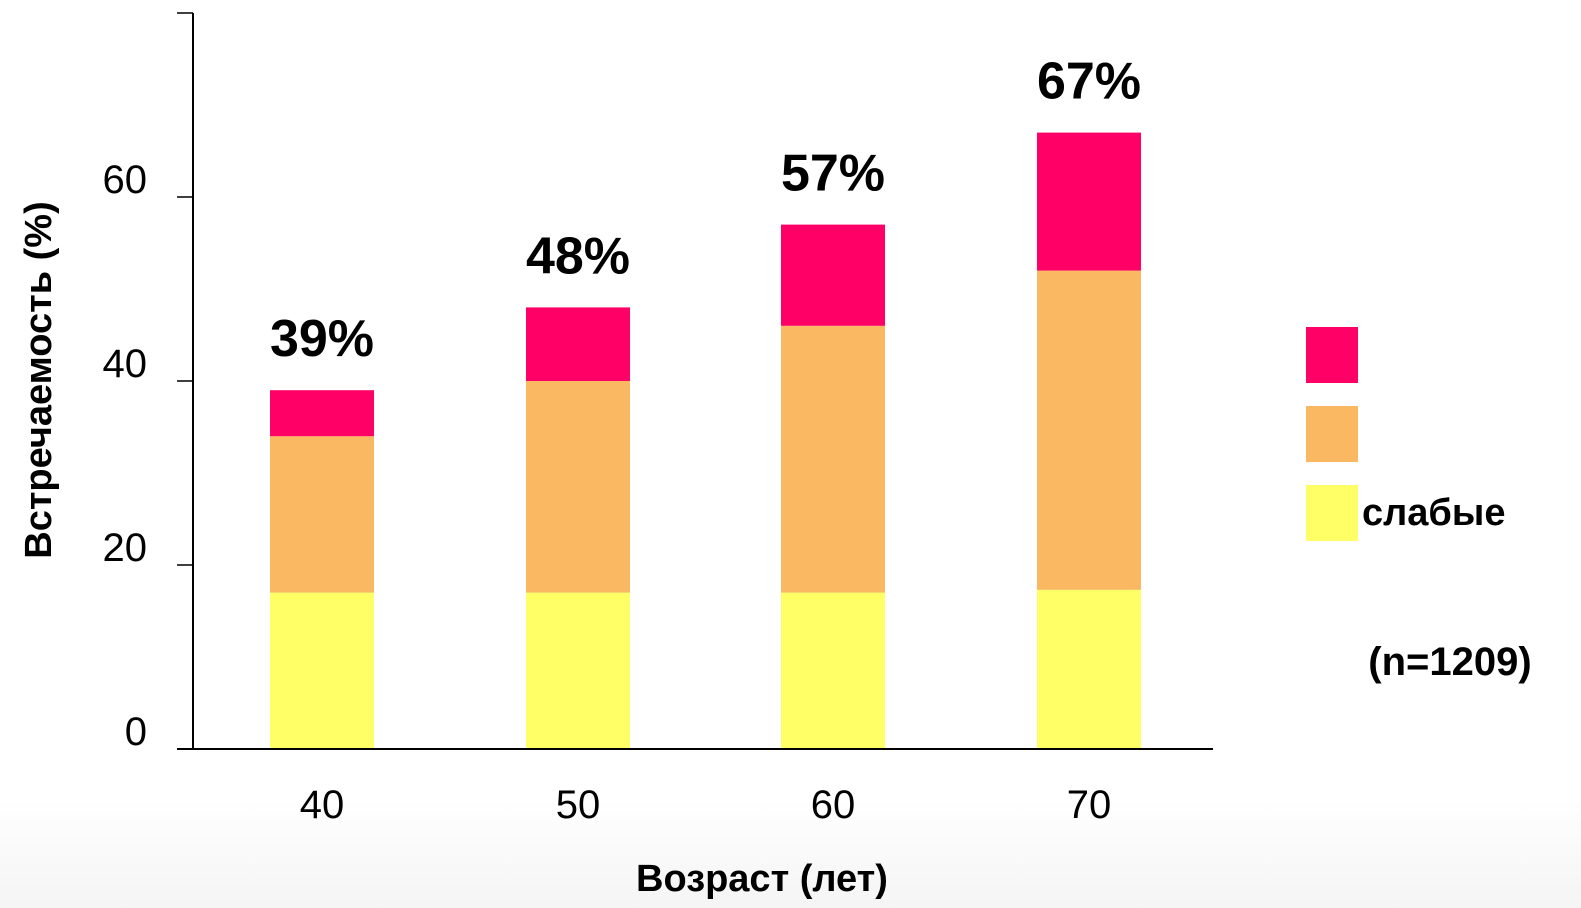 This screenshot has width=1581, height=908. Describe the element at coordinates (125, 180) in the screenshot. I see `y-tick-label: 60` at that location.